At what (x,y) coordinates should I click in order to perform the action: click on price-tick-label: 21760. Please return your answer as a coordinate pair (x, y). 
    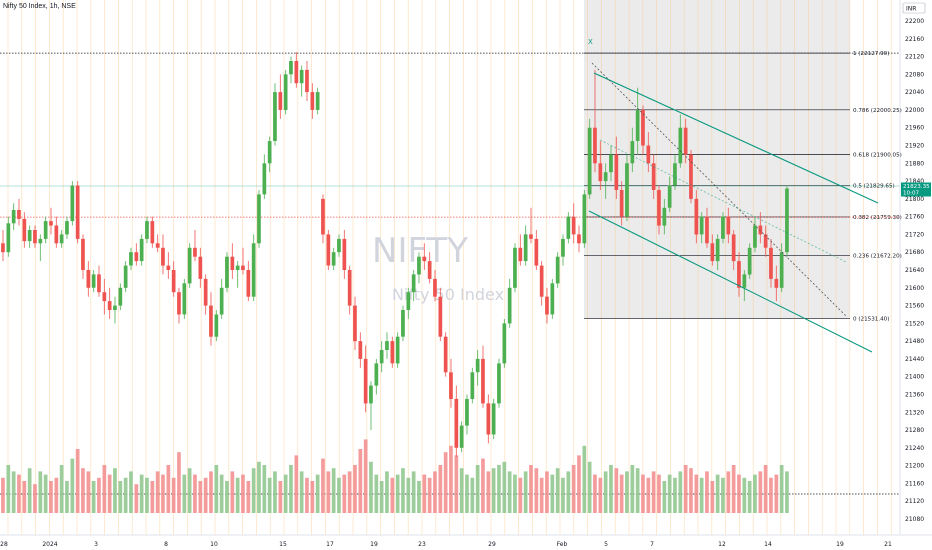
    Looking at the image, I should click on (914, 217).